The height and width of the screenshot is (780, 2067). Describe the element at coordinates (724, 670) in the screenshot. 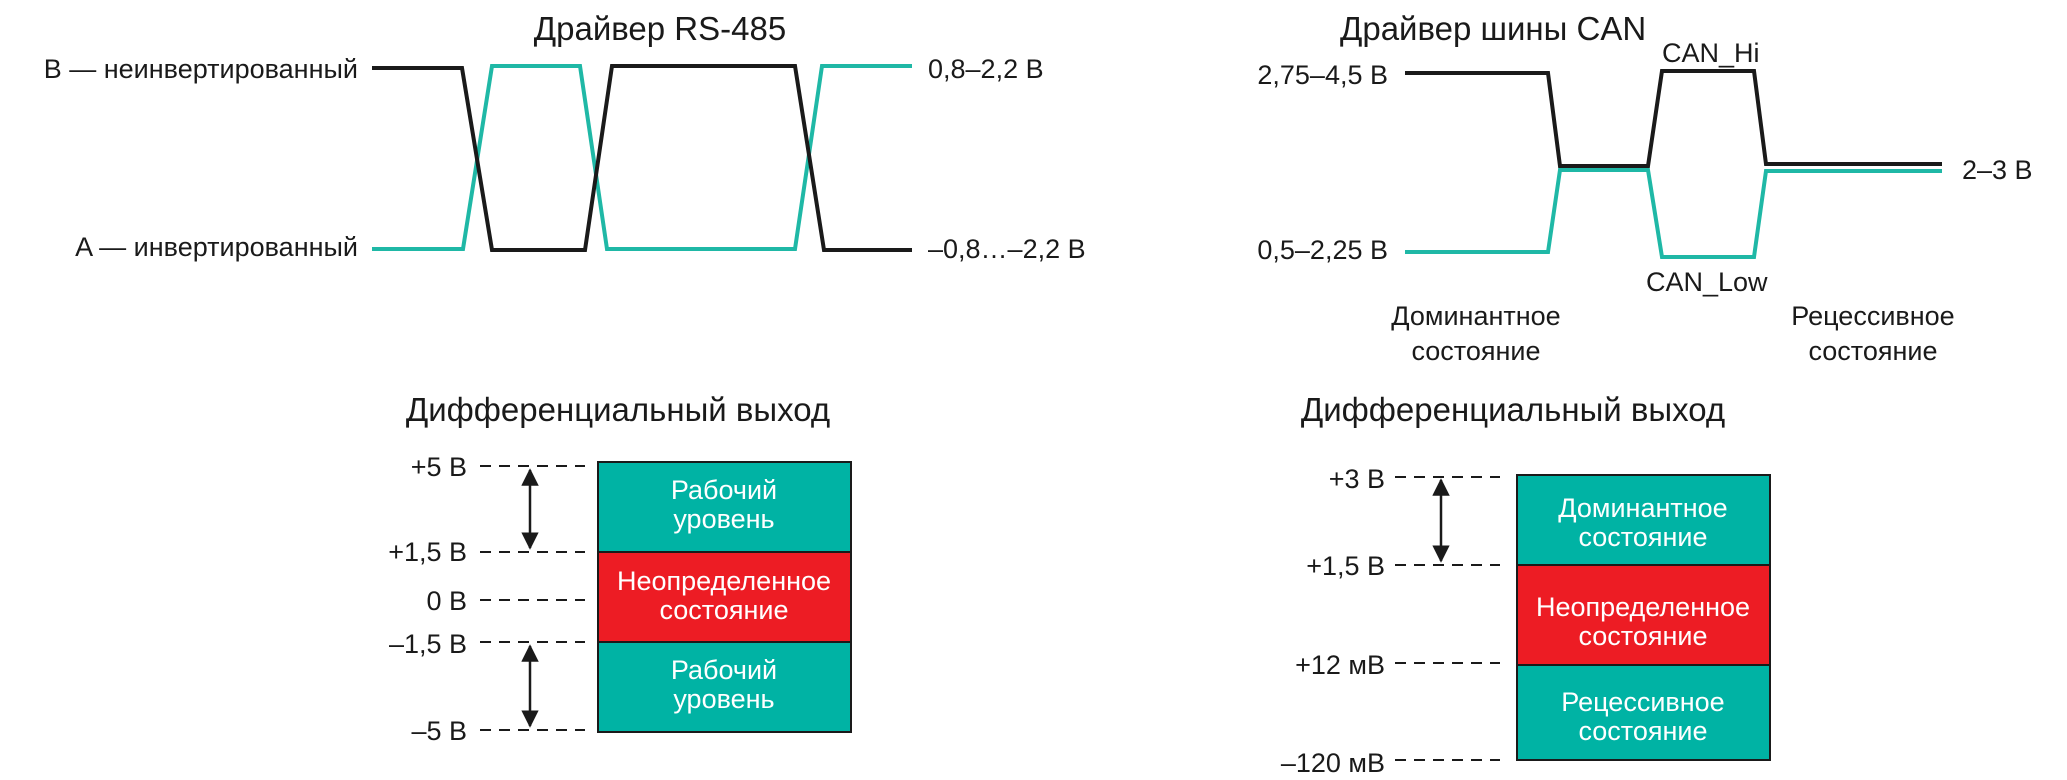

I see `rs485-box-bottom-line1: Рабочий` at that location.